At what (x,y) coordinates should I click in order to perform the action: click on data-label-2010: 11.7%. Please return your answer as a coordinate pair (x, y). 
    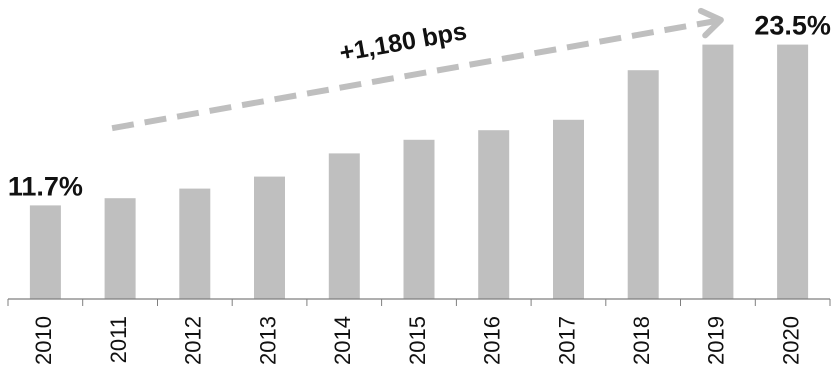
    Looking at the image, I should click on (45, 186).